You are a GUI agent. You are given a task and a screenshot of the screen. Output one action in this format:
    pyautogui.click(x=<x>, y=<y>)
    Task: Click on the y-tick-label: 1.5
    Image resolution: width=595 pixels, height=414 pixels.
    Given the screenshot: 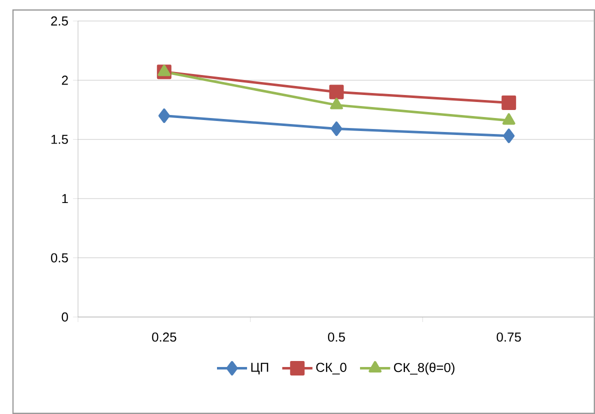 What is the action you would take?
    pyautogui.click(x=59, y=139)
    